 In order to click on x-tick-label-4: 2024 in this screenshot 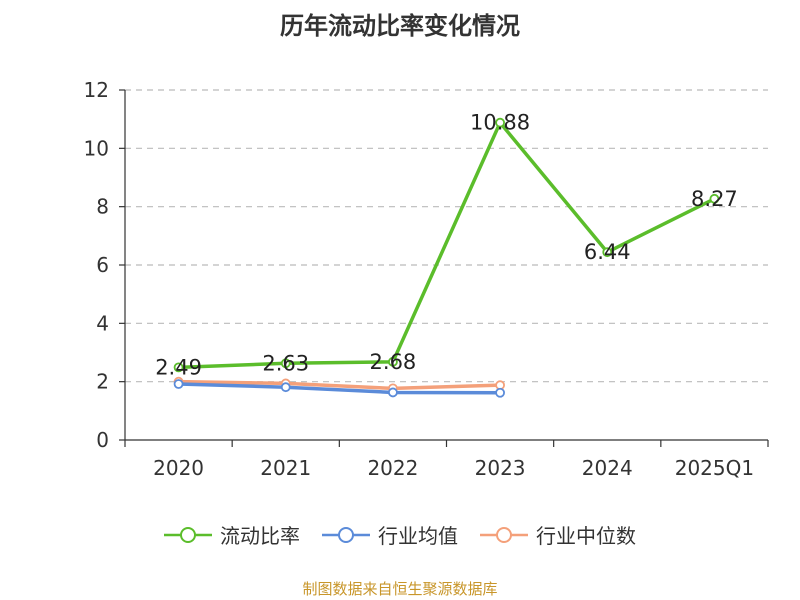, I will do `click(607, 468)`.